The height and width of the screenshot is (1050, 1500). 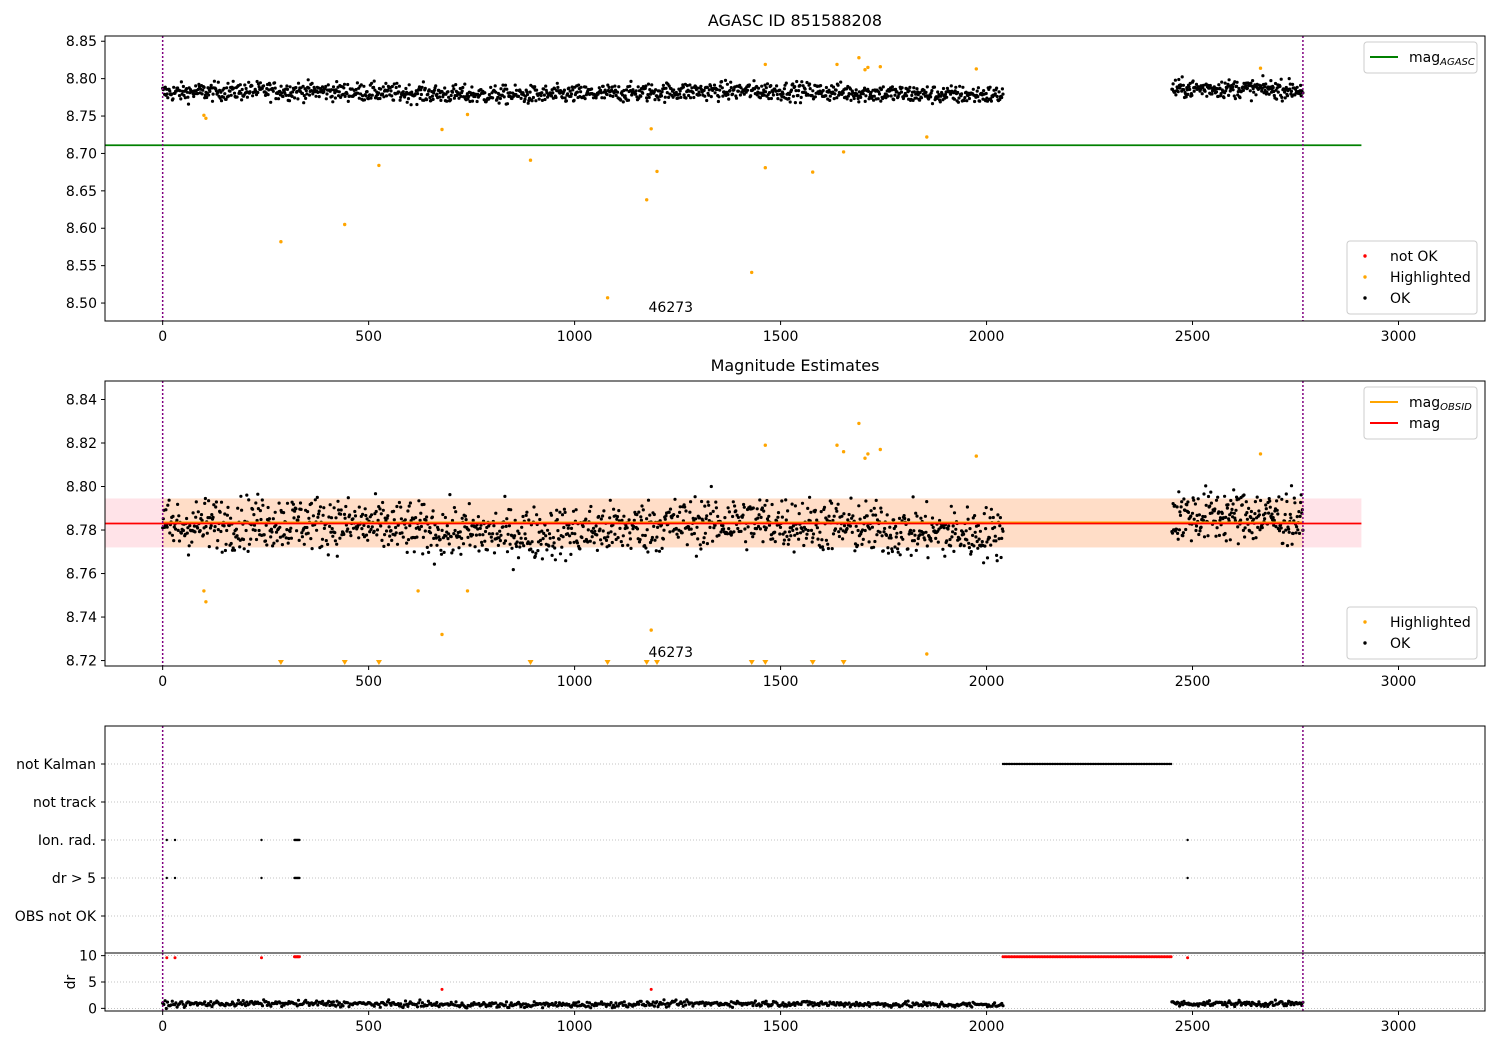 I want to click on y-tick-label: 8.60, so click(x=81, y=229).